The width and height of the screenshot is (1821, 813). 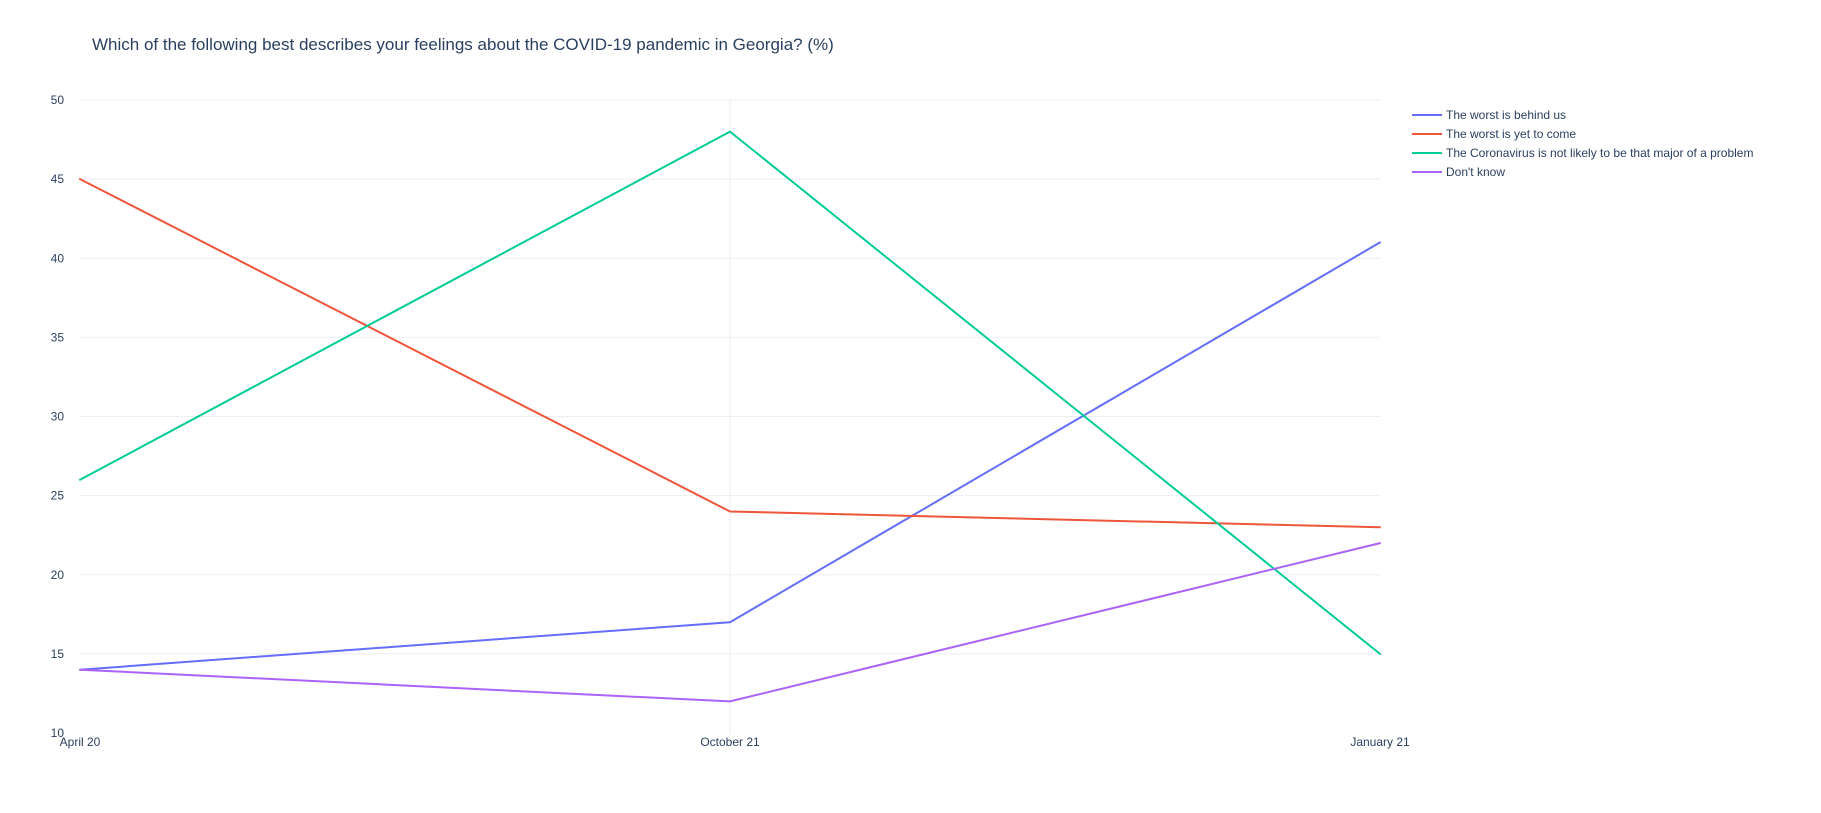 What do you see at coordinates (58, 654) in the screenshot?
I see `y-tick-label: 15` at bounding box center [58, 654].